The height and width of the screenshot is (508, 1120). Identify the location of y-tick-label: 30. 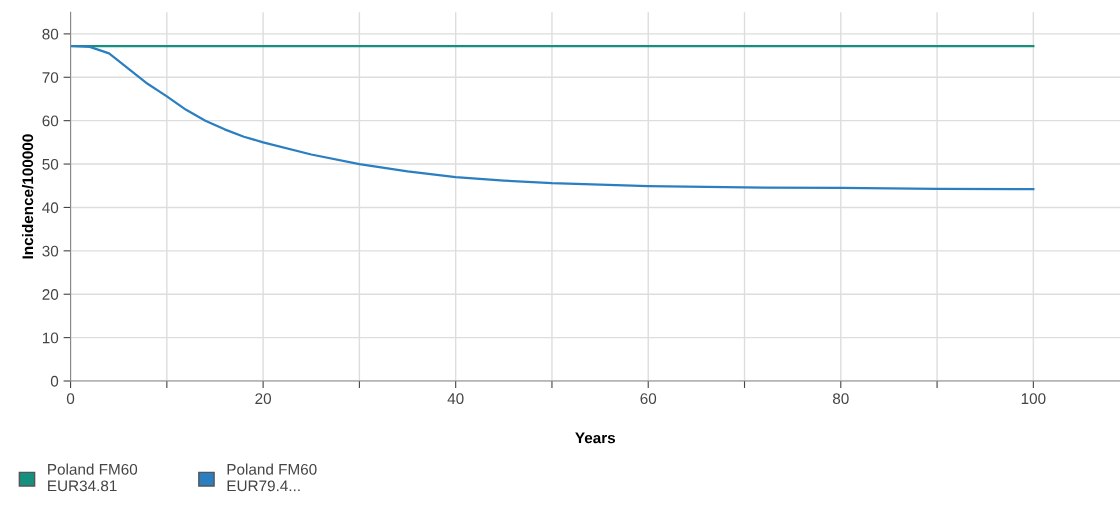
(50, 251).